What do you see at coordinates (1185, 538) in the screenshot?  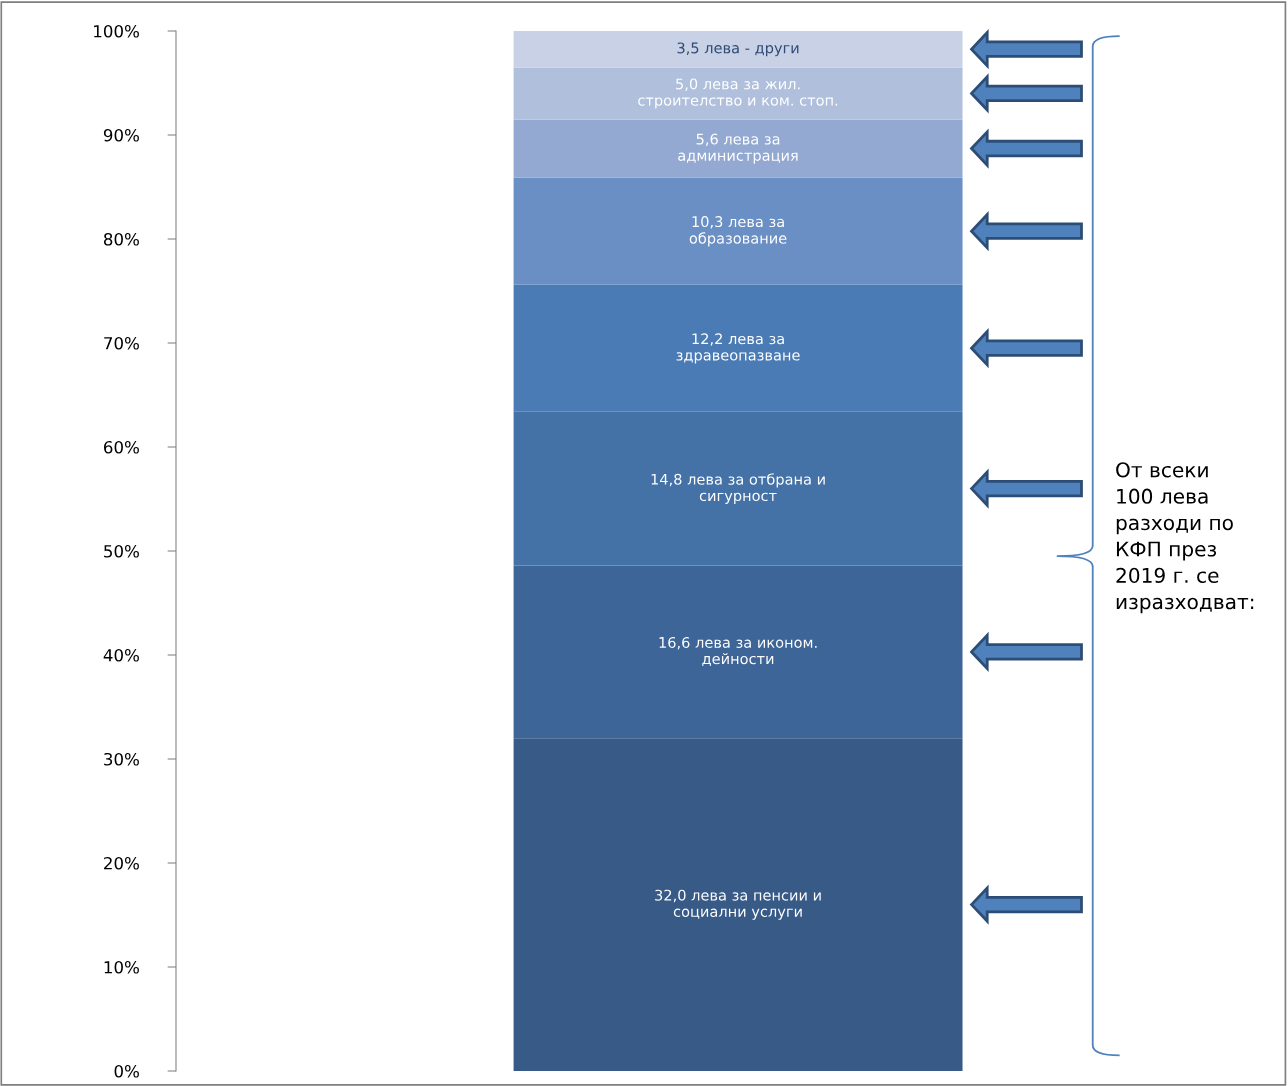 I see `text: От всеки 100 лева разходи по КФП през 2019 г. се изразходват:` at bounding box center [1185, 538].